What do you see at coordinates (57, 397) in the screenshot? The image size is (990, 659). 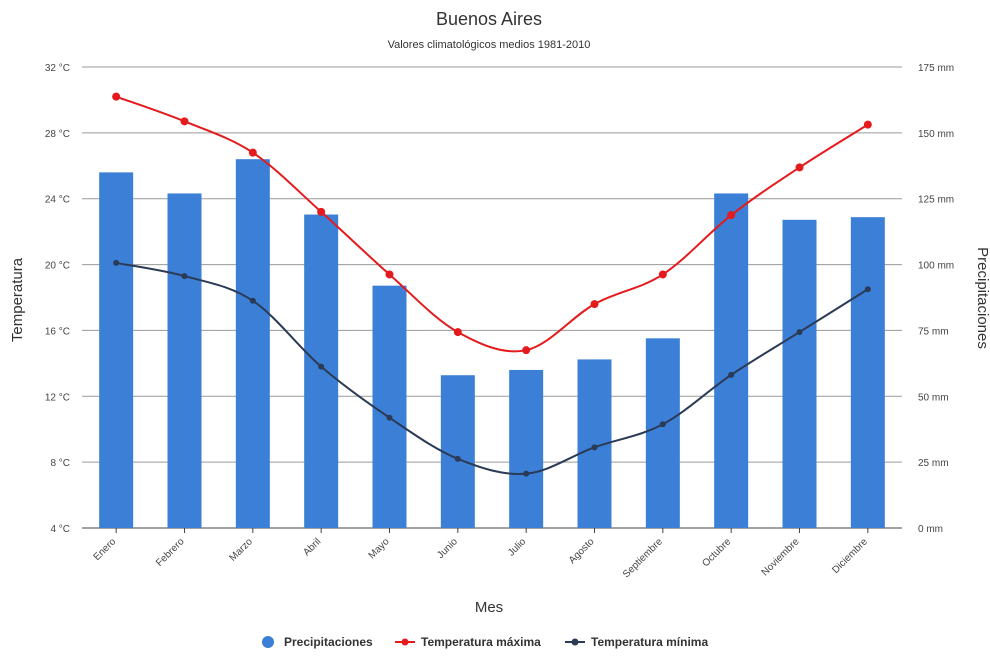 I see `y-left-tick-label: 12 °C` at bounding box center [57, 397].